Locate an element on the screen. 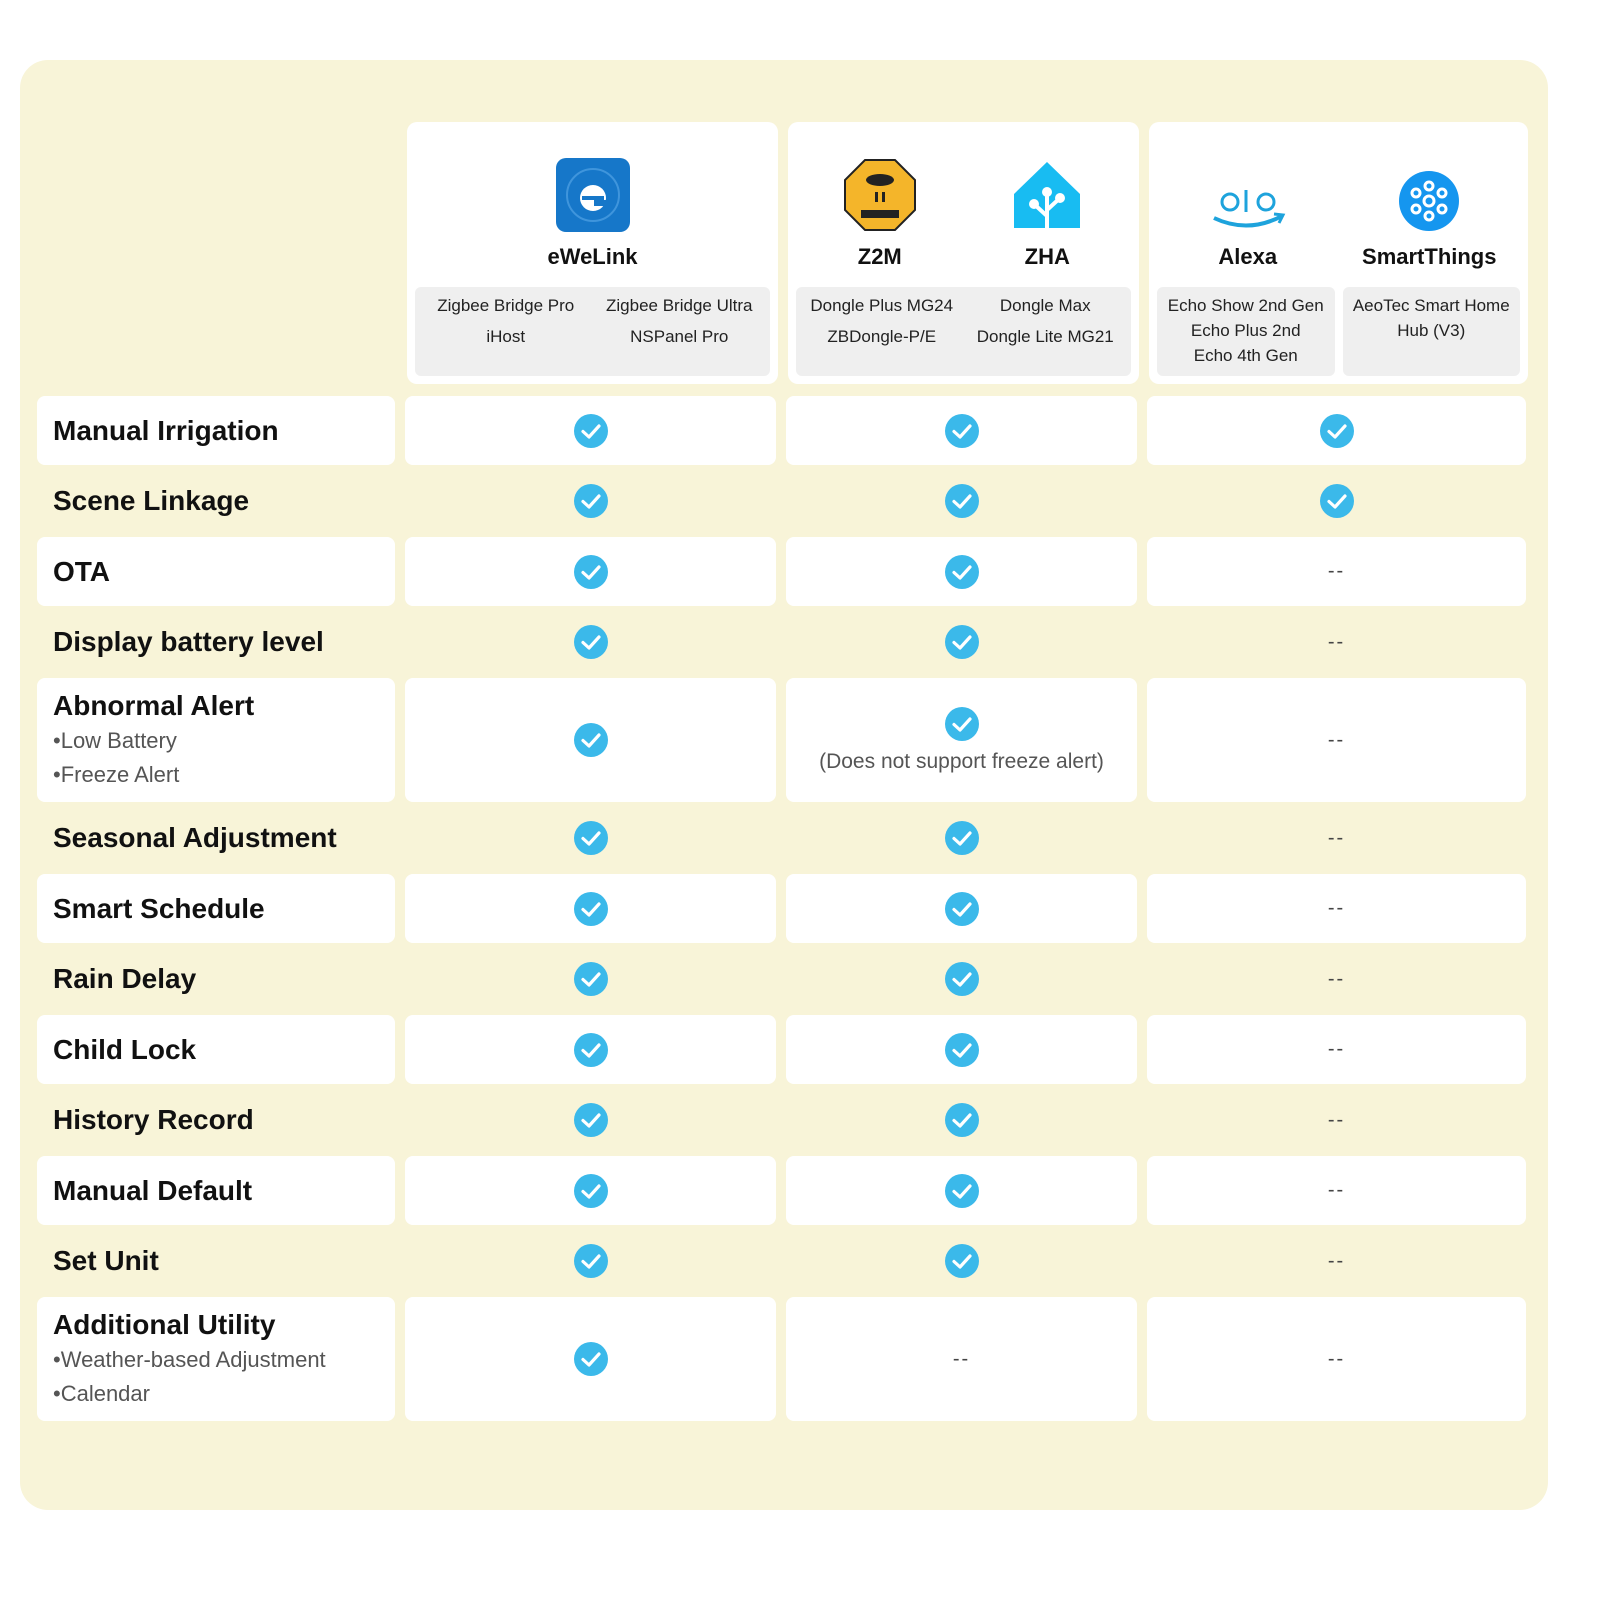 This screenshot has width=1600, height=1600. device: Dongle Max is located at coordinates (1045, 305).